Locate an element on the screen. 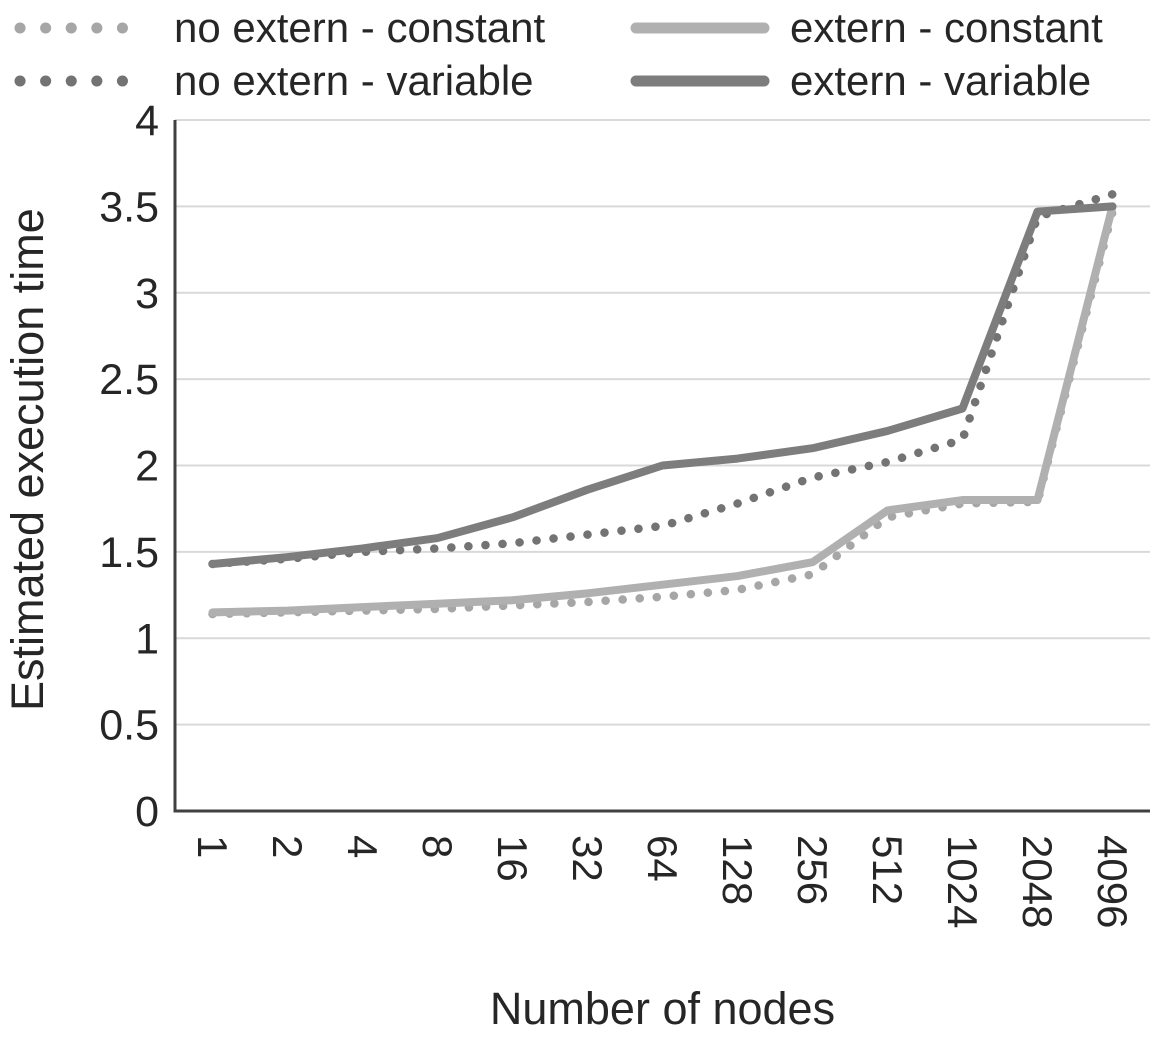 The height and width of the screenshot is (1045, 1163). legend-item-extern-variable: extern - variable is located at coordinates (894, 80).